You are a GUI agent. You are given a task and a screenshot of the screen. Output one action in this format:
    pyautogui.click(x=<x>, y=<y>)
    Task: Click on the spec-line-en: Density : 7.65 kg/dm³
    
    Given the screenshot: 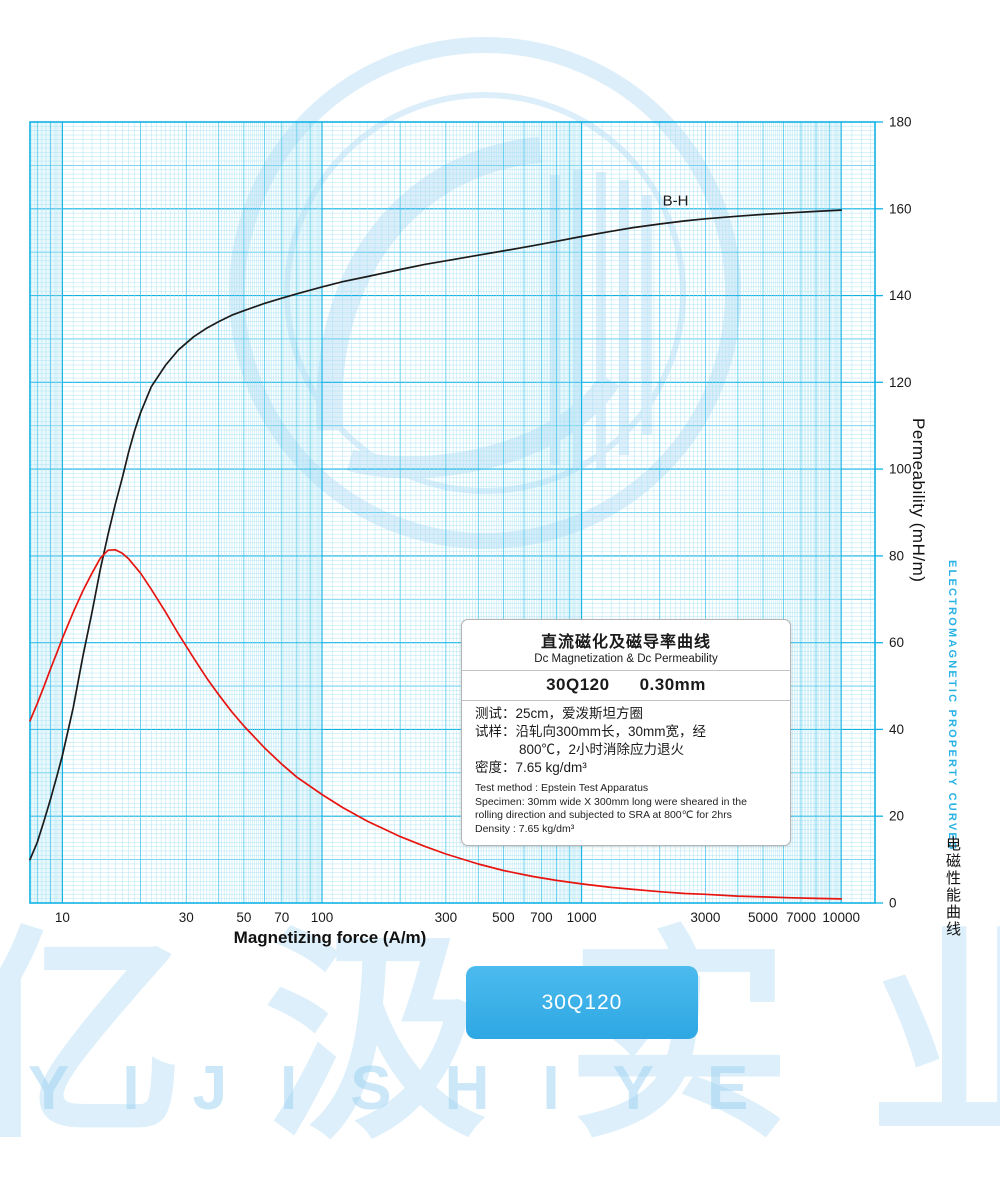 What is the action you would take?
    pyautogui.click(x=525, y=828)
    